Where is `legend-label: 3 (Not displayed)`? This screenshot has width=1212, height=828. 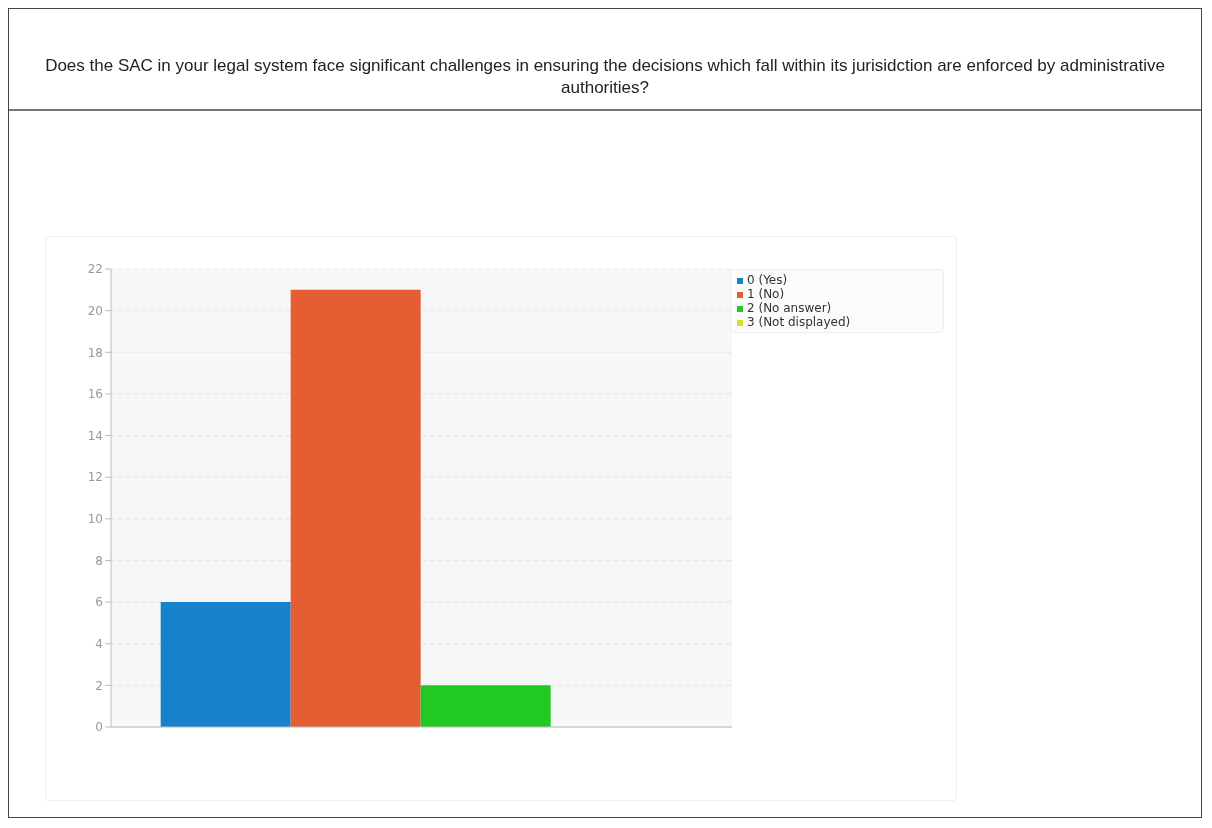 legend-label: 3 (Not displayed) is located at coordinates (799, 322).